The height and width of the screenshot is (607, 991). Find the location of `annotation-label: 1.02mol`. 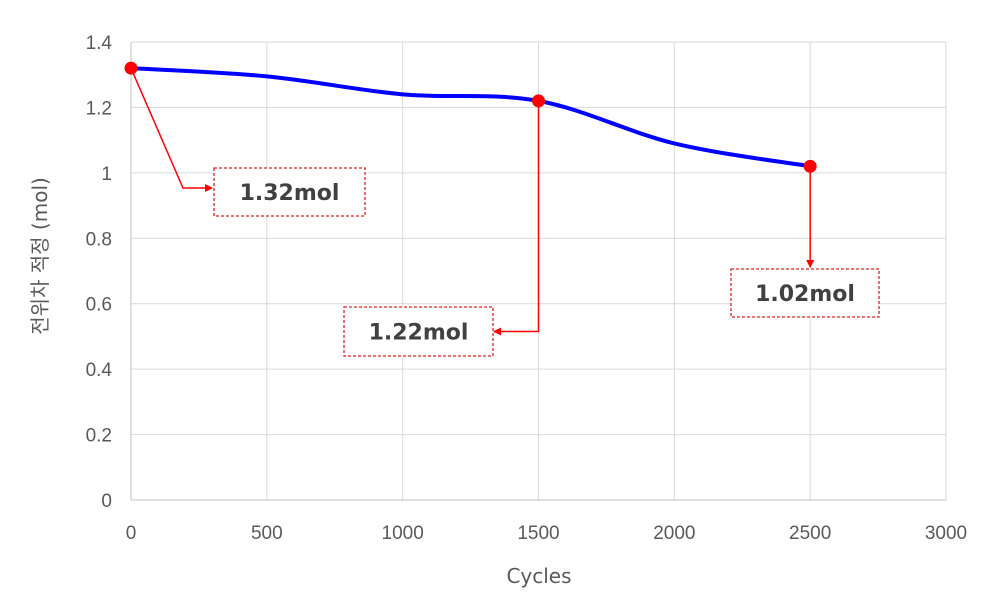

annotation-label: 1.02mol is located at coordinates (805, 294).